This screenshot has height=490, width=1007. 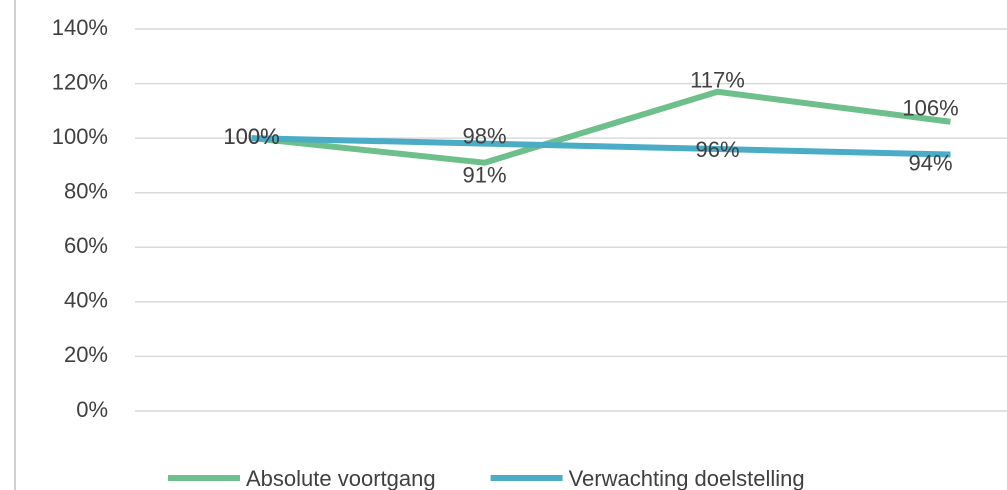 What do you see at coordinates (687, 478) in the screenshot?
I see `legend-label: Verwachting doelstelling` at bounding box center [687, 478].